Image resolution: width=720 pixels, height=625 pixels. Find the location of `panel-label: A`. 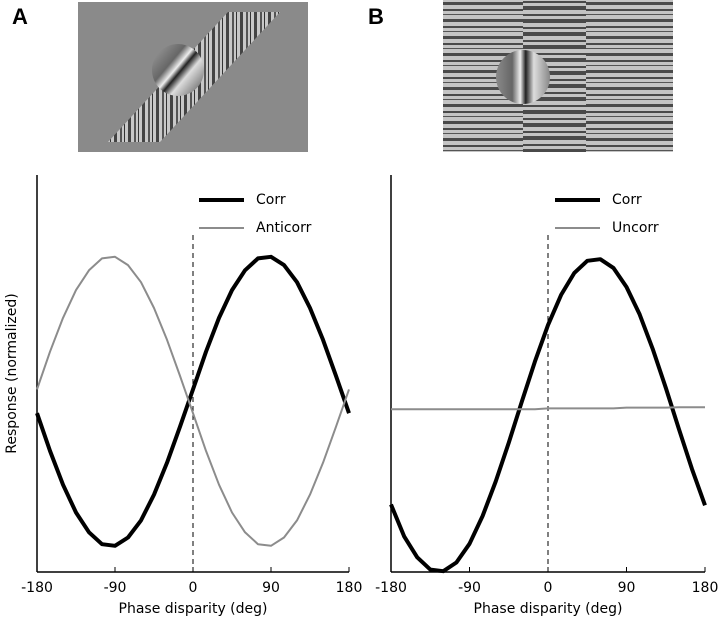

panel-label: A is located at coordinates (20, 16).